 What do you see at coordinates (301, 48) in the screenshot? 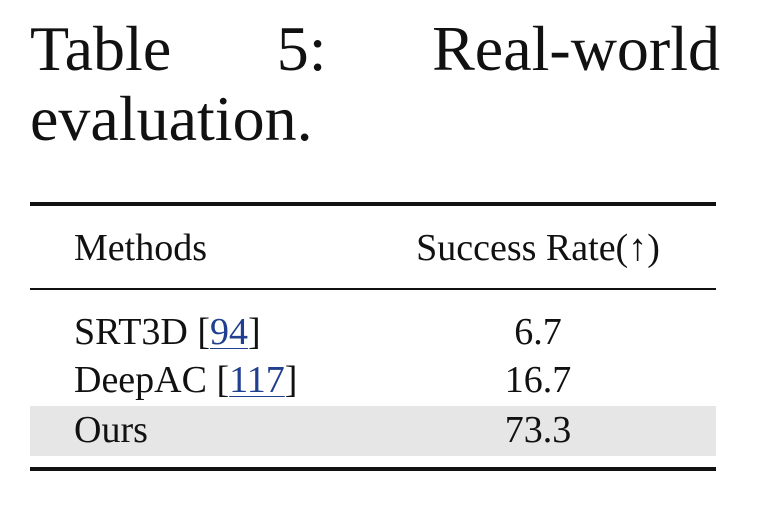
I see `caption-number: 5:` at bounding box center [301, 48].